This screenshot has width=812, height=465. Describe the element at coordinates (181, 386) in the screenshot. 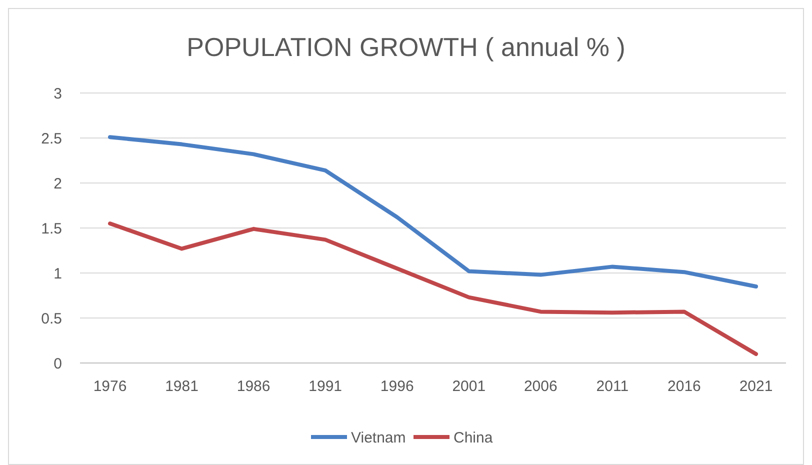

I see `x-tick-label: 1981` at that location.